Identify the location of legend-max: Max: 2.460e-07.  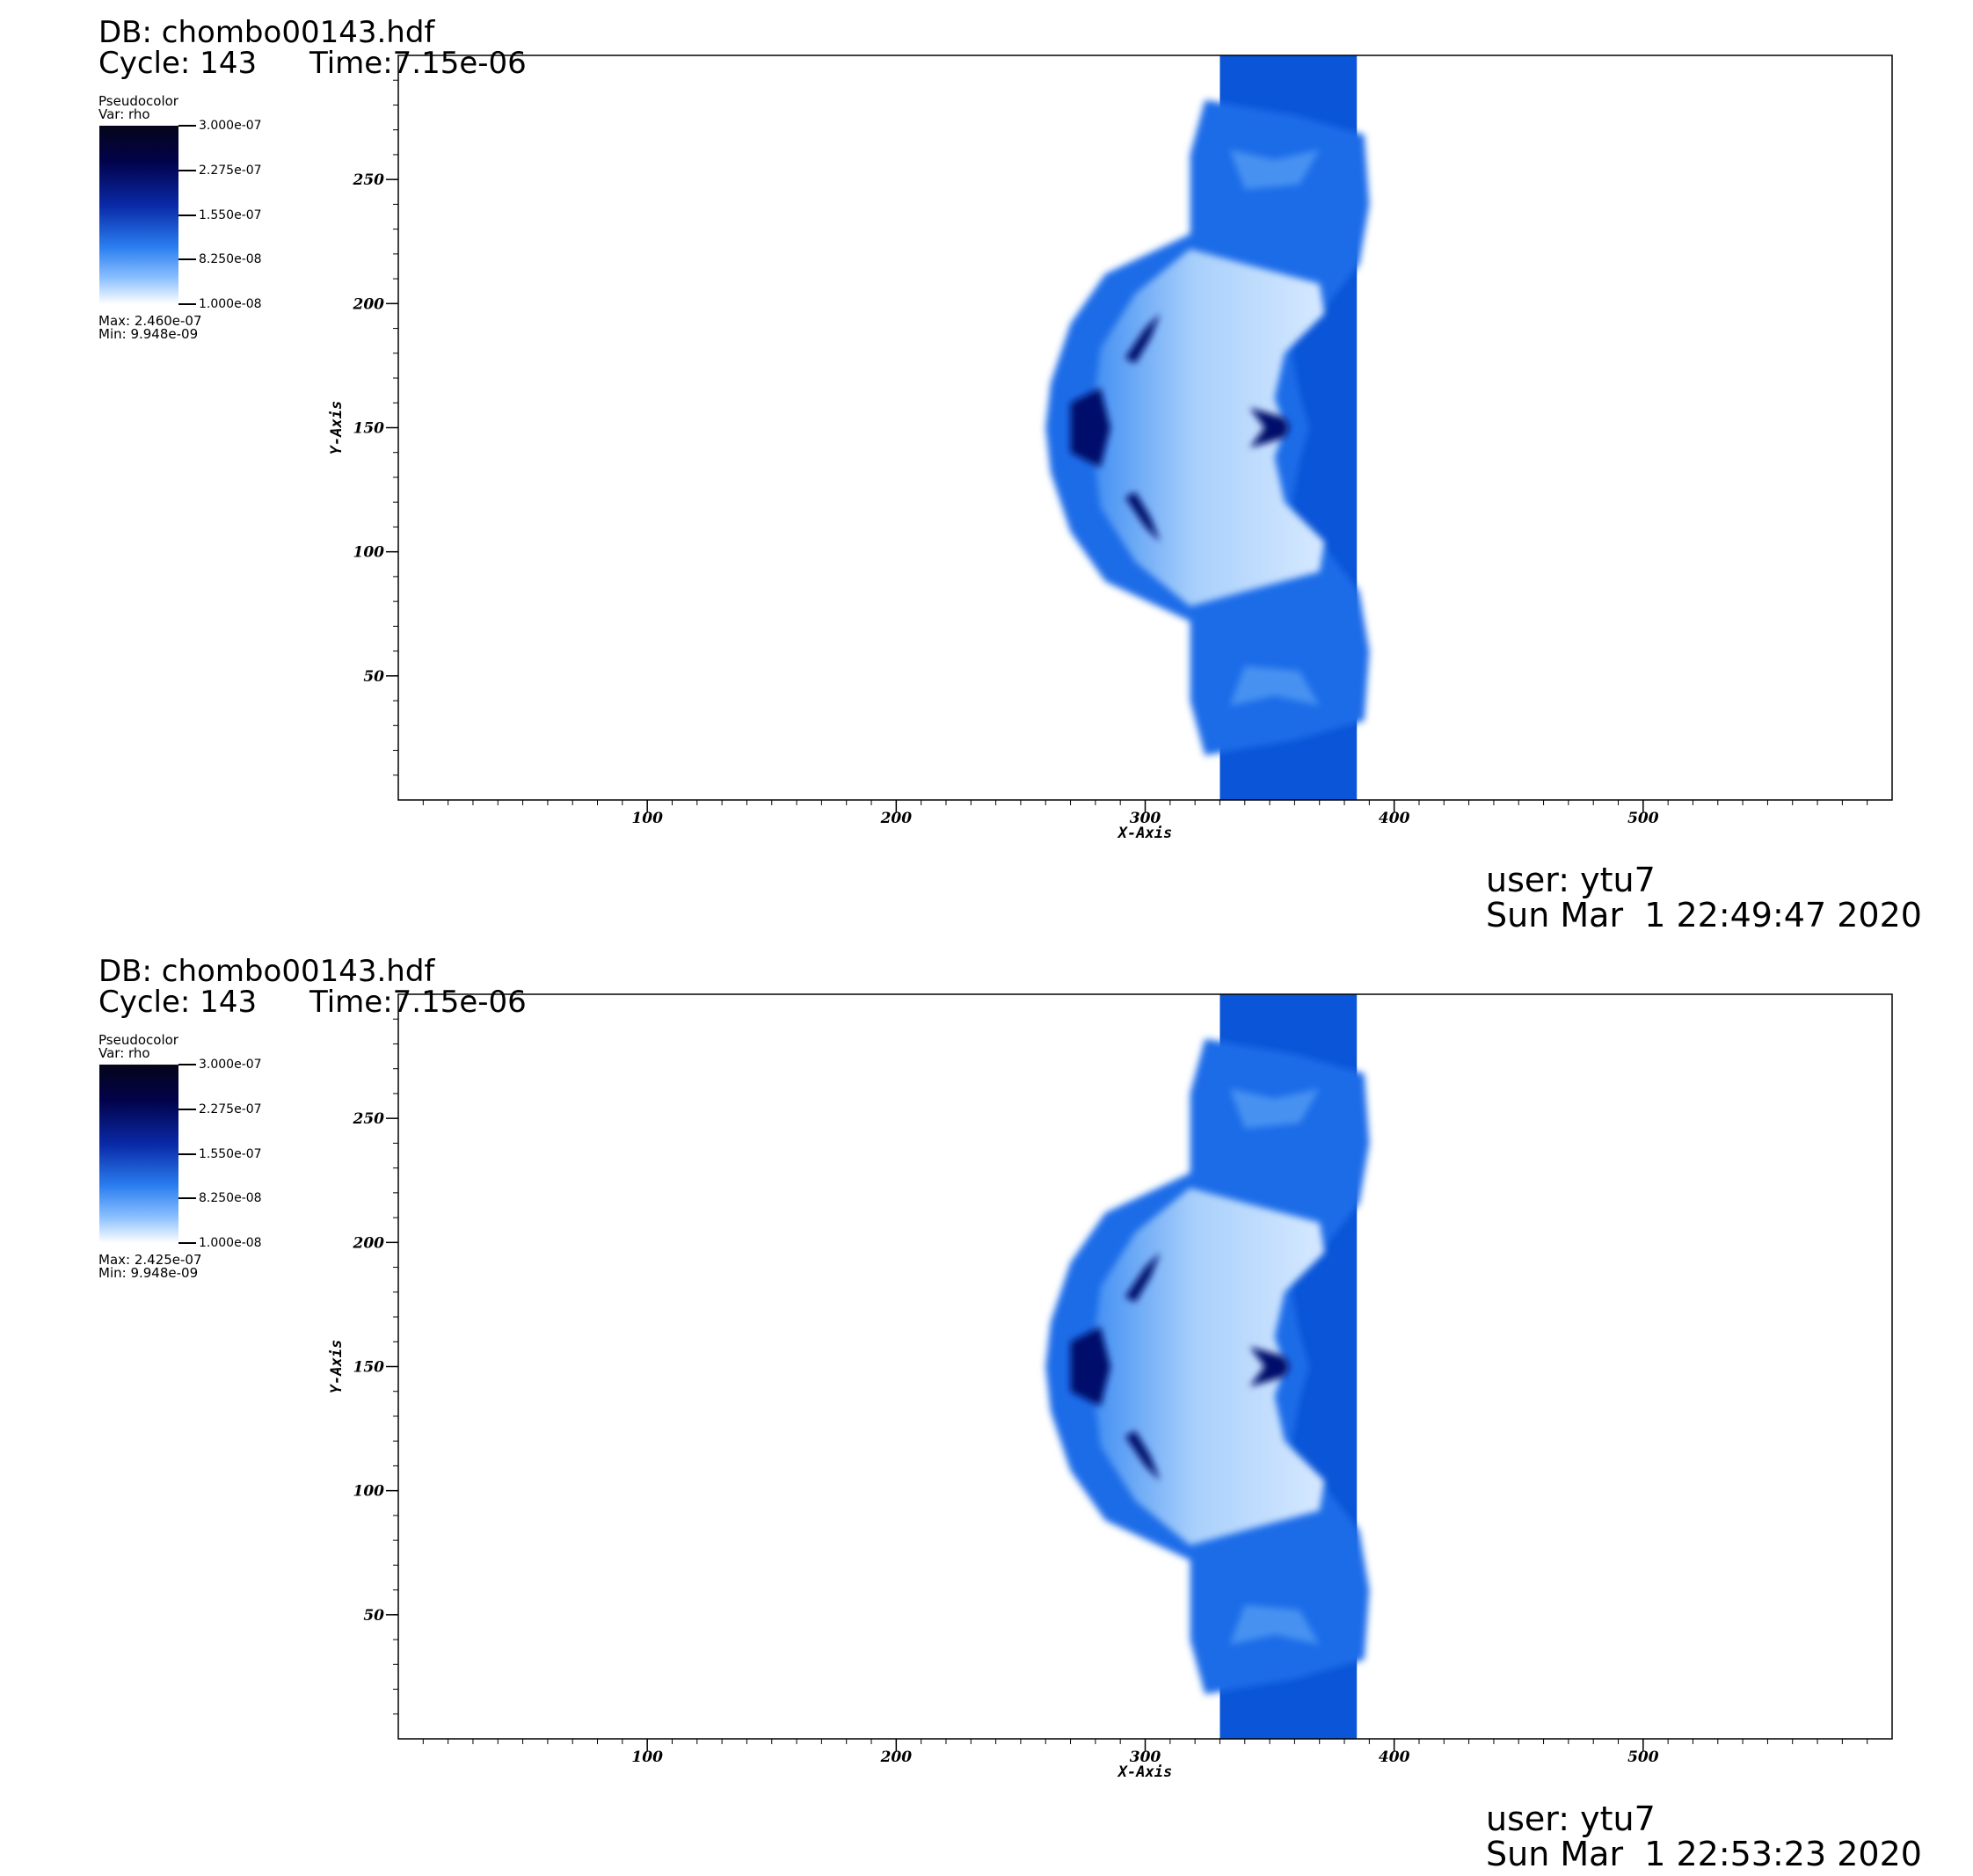
(150, 321).